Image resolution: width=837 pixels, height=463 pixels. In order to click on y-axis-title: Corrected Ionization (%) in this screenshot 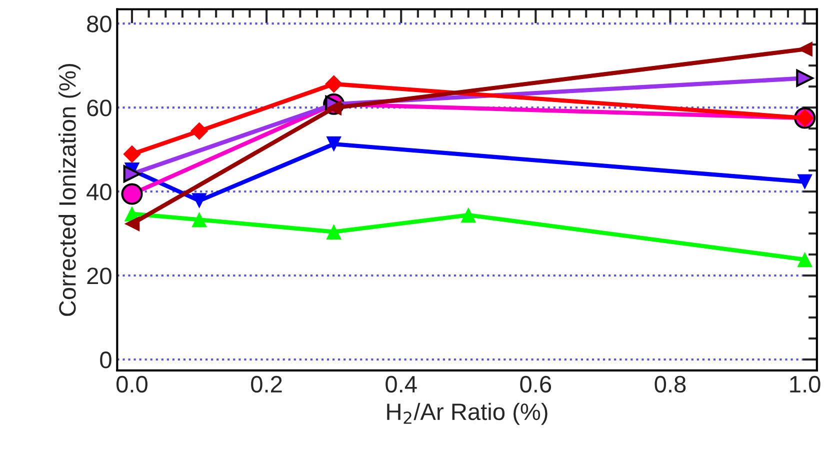, I will do `click(69, 190)`.